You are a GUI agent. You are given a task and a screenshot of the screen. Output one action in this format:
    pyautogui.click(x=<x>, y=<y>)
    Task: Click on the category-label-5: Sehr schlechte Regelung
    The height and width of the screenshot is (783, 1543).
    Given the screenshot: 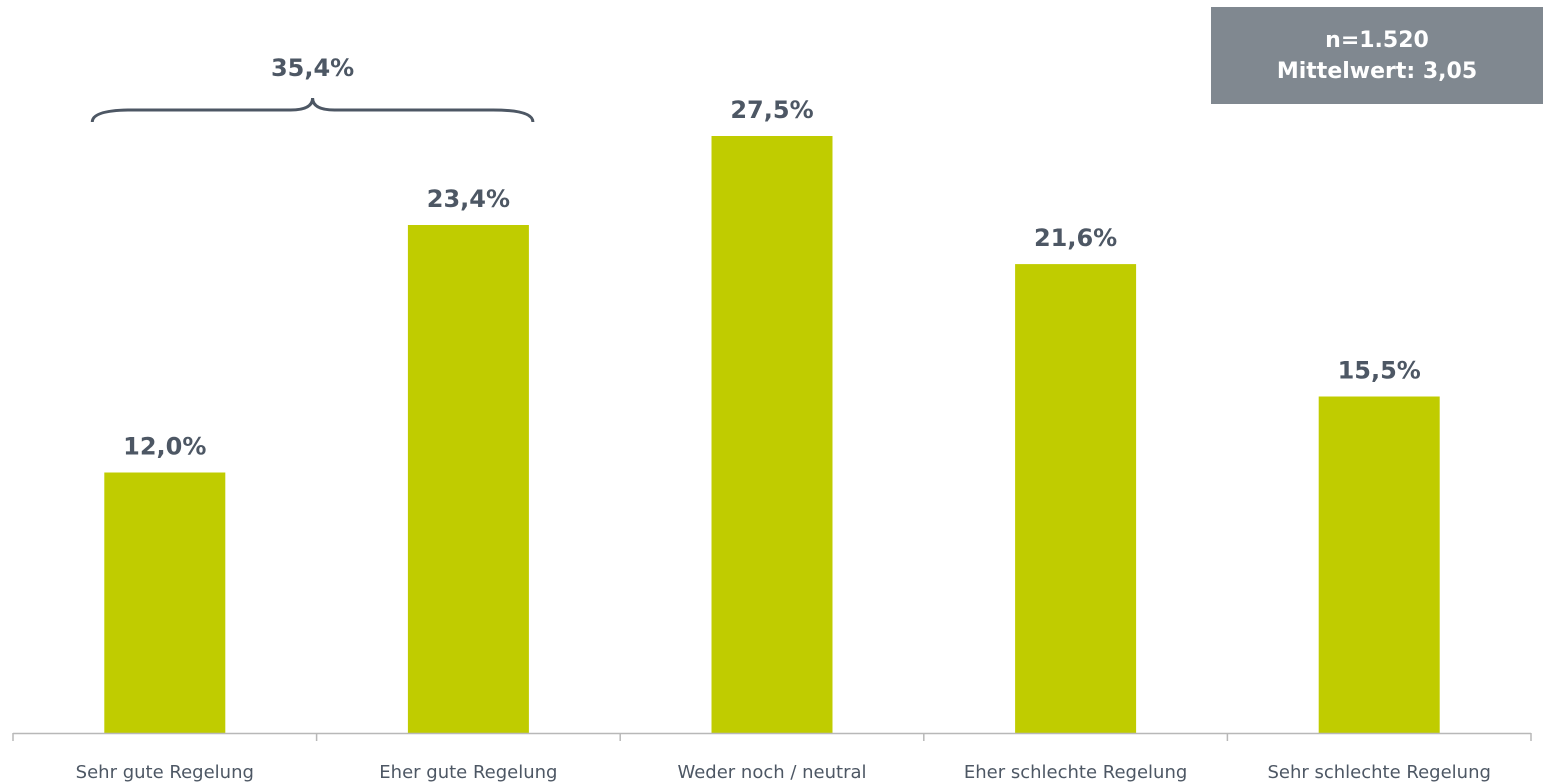 What is the action you would take?
    pyautogui.click(x=1378, y=772)
    